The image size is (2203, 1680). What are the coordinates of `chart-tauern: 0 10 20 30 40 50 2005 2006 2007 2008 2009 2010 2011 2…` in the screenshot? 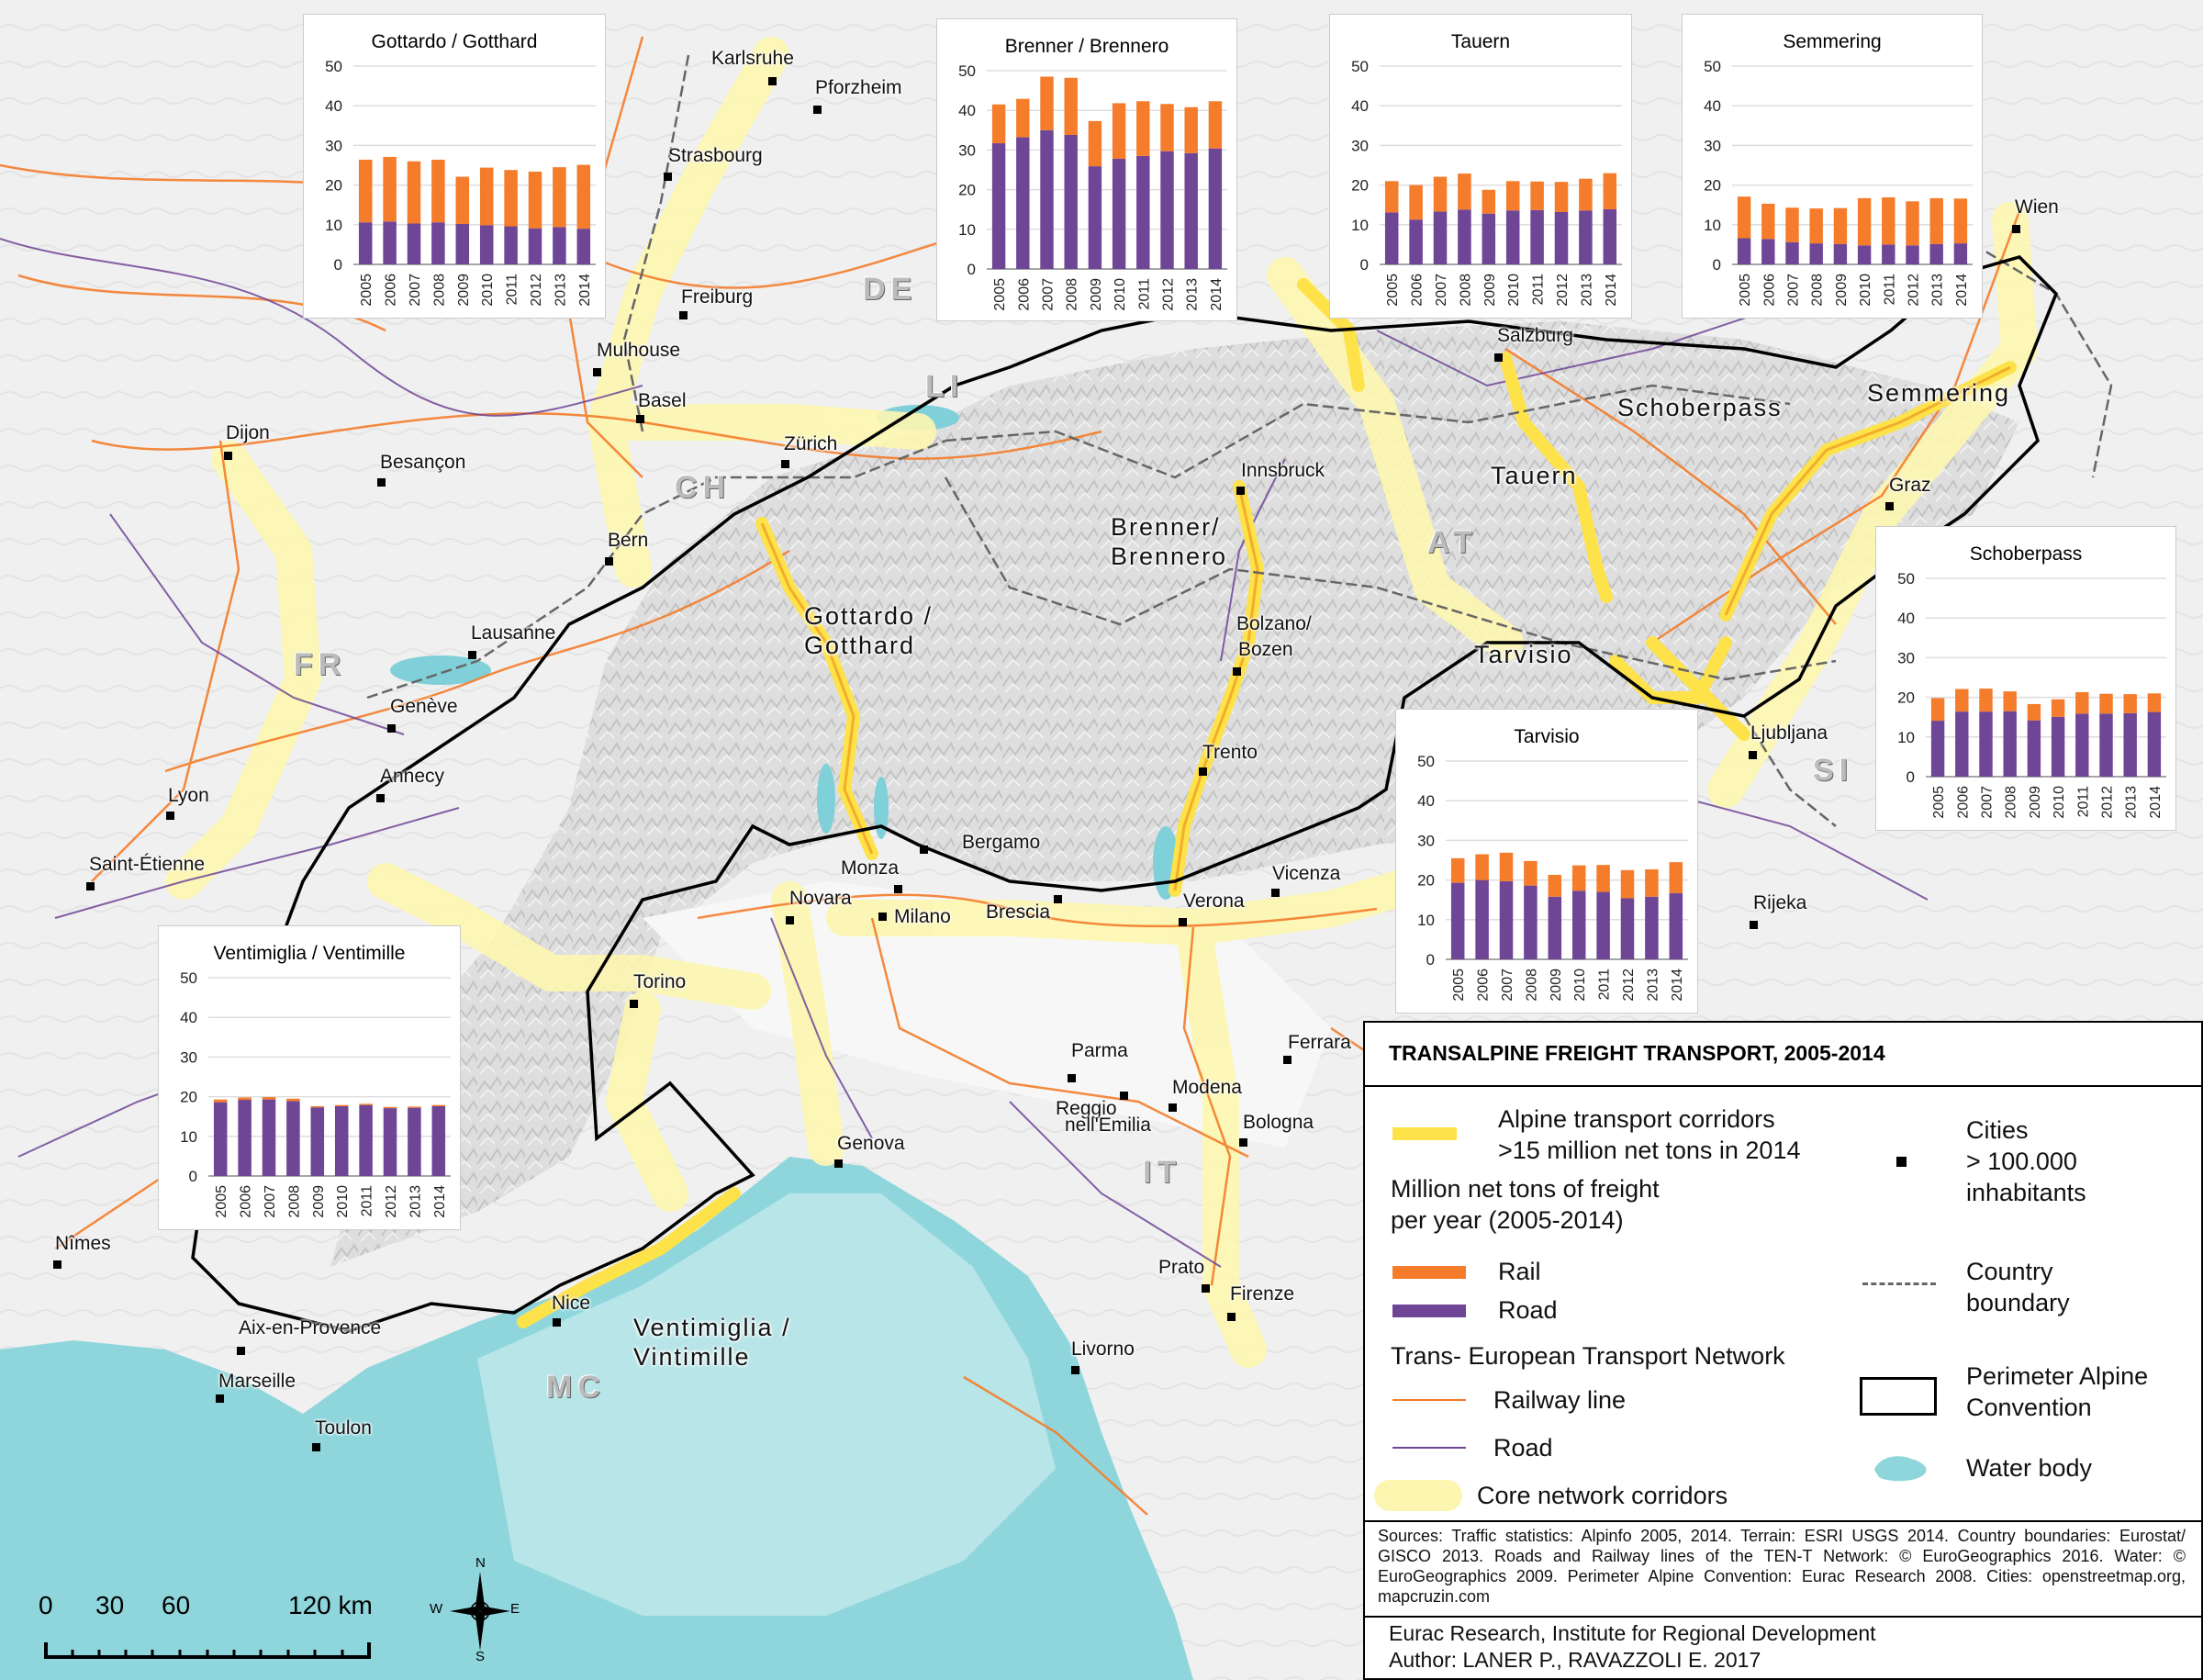 It's located at (1481, 166).